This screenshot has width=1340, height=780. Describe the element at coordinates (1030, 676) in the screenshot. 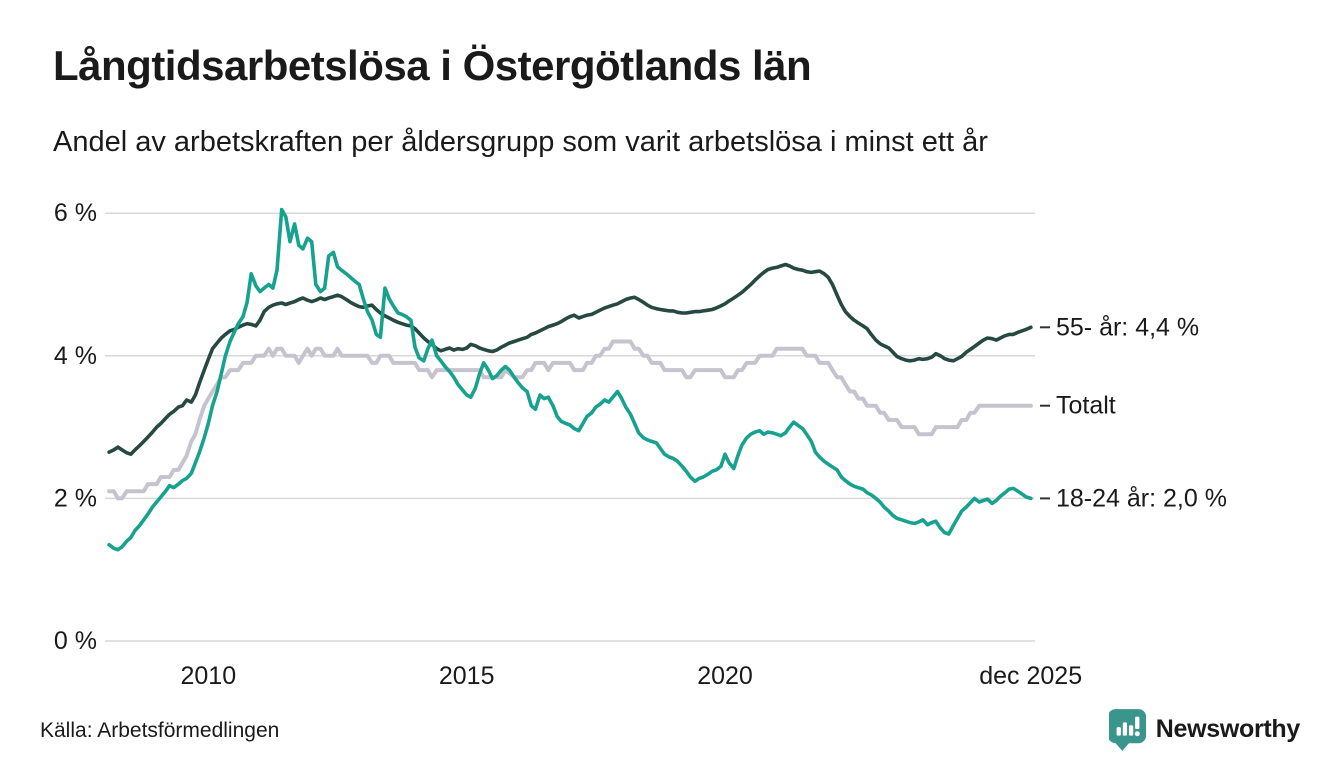

I see `x-axis-tick-label: dec 2025` at that location.